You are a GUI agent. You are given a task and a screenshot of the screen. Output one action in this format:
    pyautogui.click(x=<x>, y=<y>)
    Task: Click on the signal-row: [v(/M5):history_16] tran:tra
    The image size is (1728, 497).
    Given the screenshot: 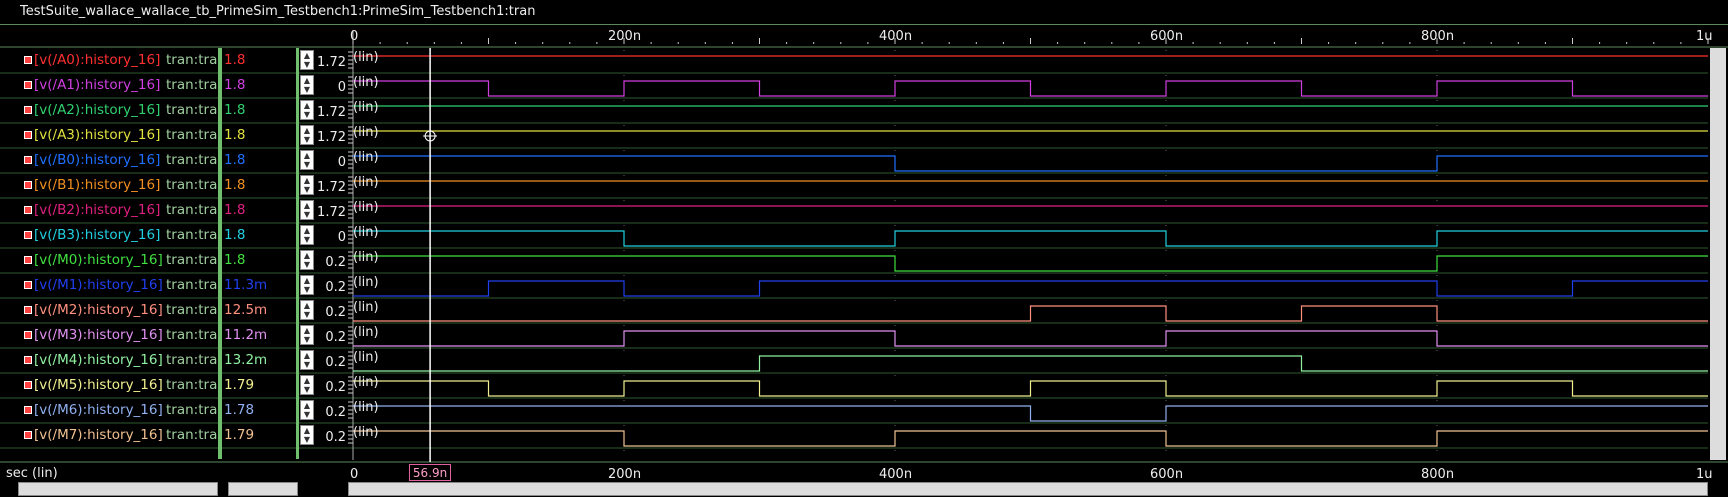 What is the action you would take?
    pyautogui.click(x=109, y=385)
    